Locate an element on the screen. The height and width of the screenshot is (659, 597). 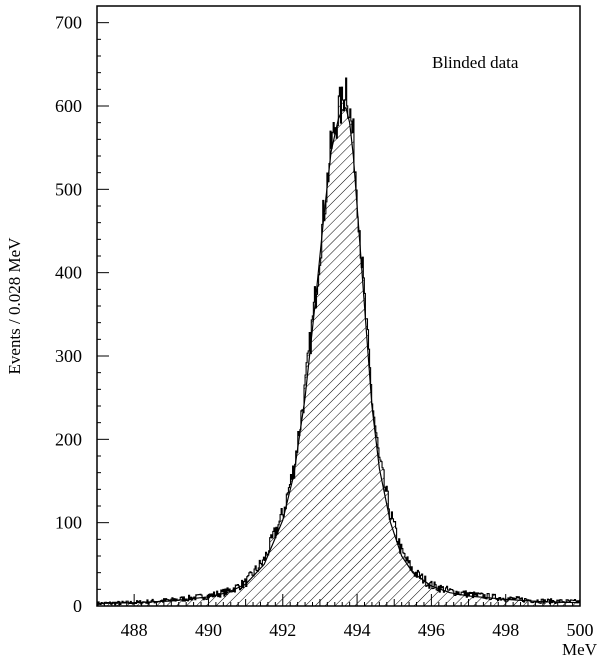
x-tick-label: 500 is located at coordinates (580, 630).